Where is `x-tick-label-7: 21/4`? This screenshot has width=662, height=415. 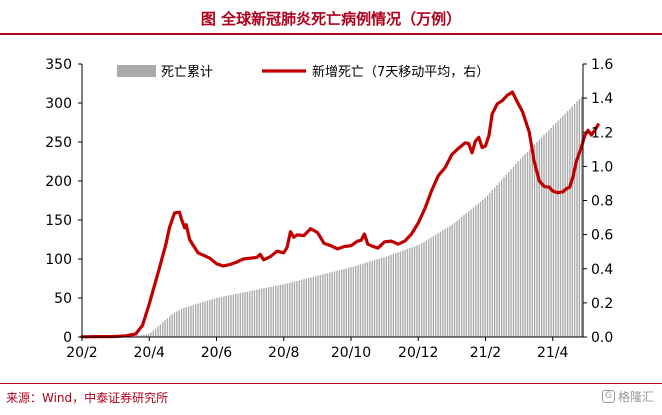
x-tick-label-7: 21/4 is located at coordinates (553, 353).